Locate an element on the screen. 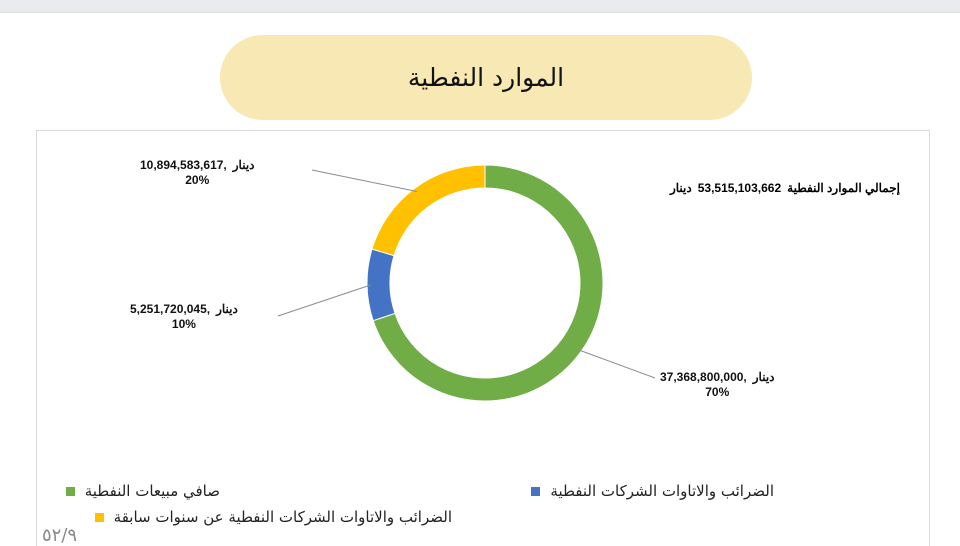 The image size is (960, 546). total-label: إجمالي الموارد النفطية is located at coordinates (843, 188).